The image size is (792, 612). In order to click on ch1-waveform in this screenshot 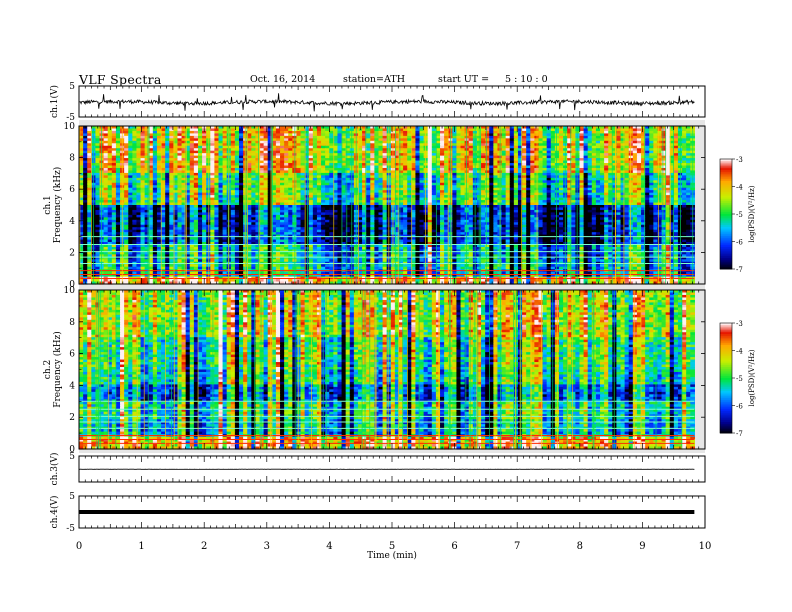, I will do `click(387, 102)`.